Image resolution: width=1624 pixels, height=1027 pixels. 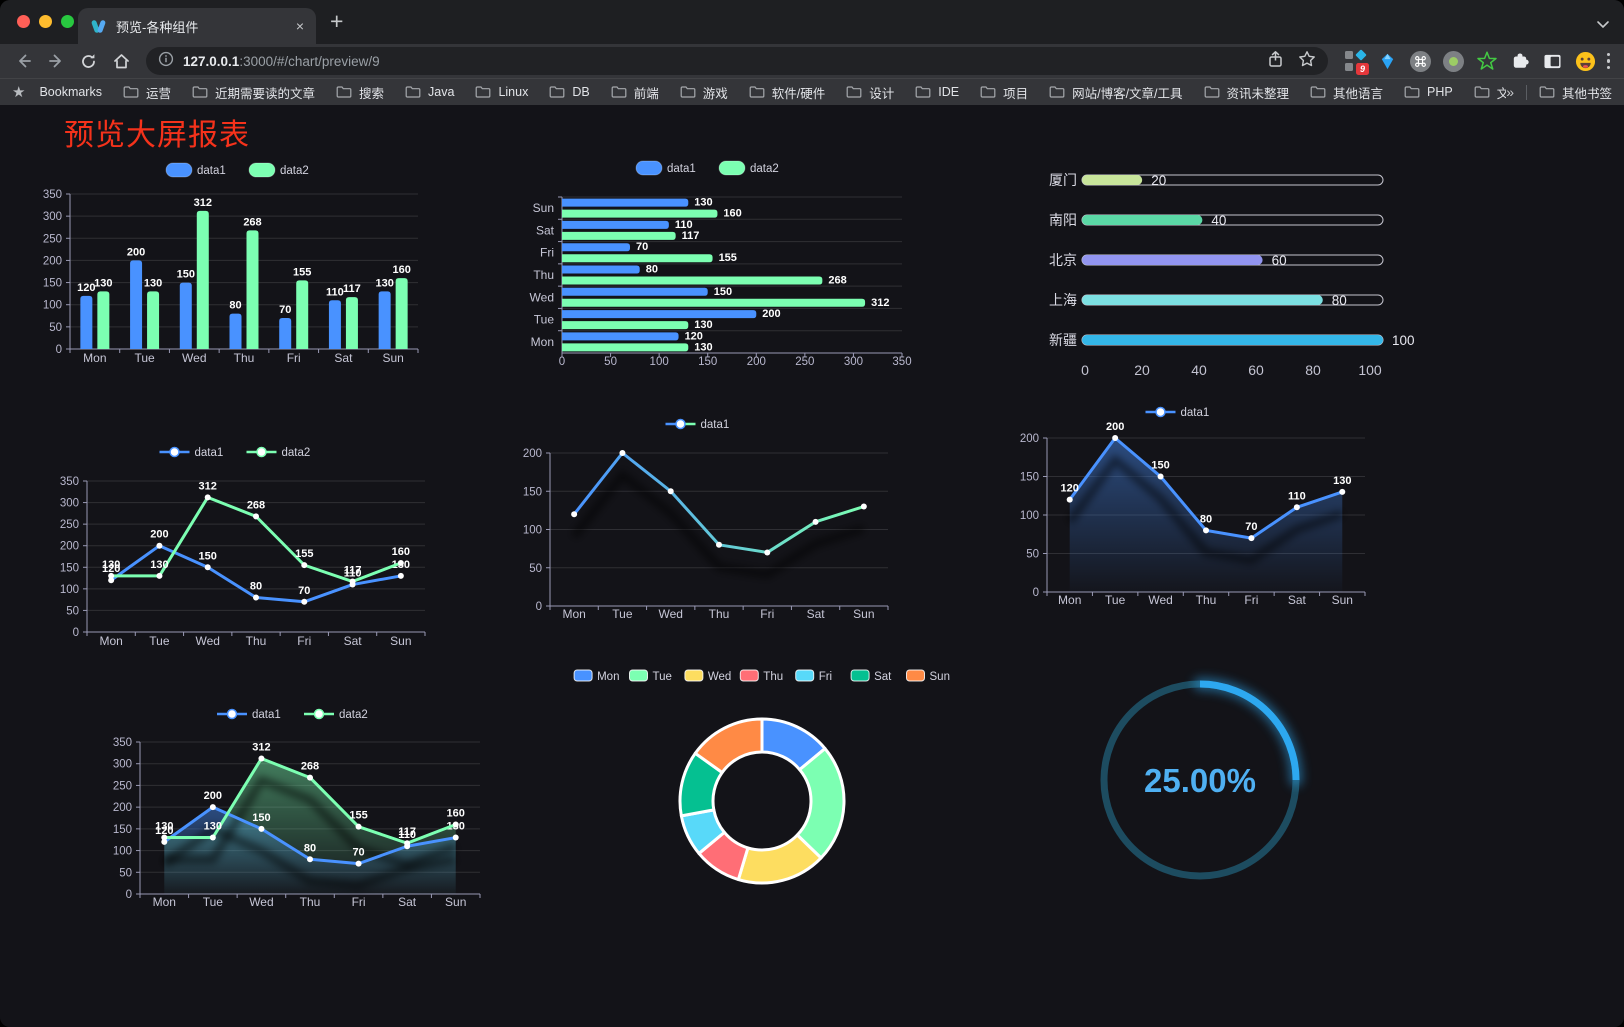 I want to click on bookmark-folder: Java, so click(x=429, y=92).